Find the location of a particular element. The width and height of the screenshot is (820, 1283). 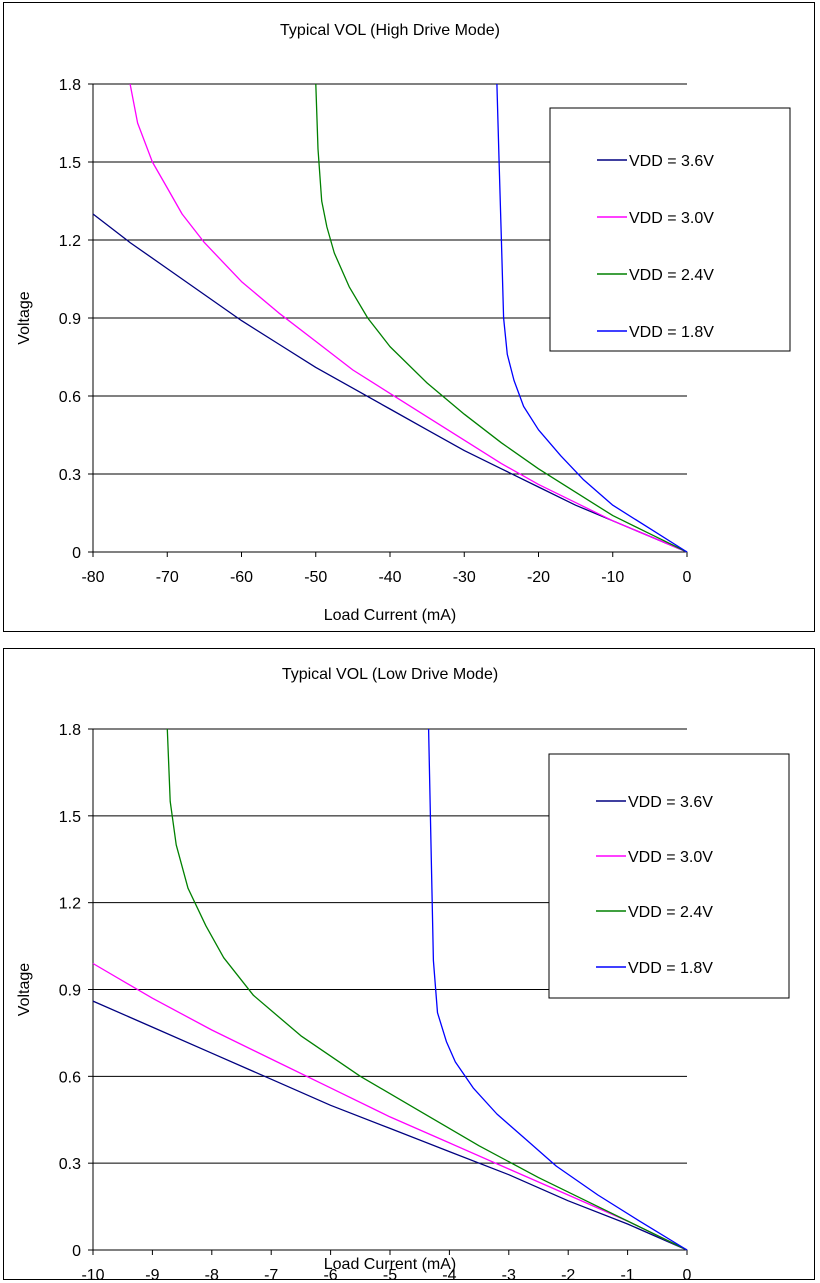

x-tick-label: -80 is located at coordinates (92, 577).